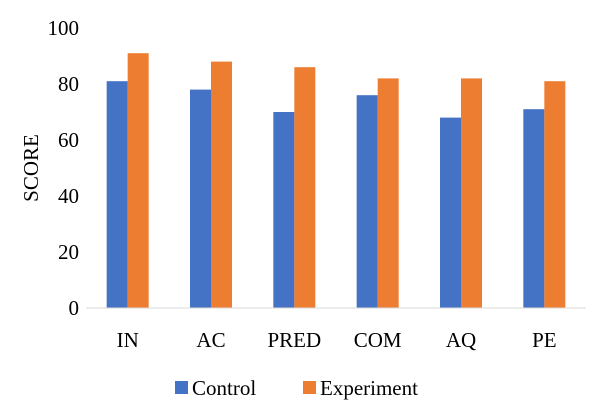  What do you see at coordinates (68, 84) in the screenshot?
I see `y-tick-label: 80` at bounding box center [68, 84].